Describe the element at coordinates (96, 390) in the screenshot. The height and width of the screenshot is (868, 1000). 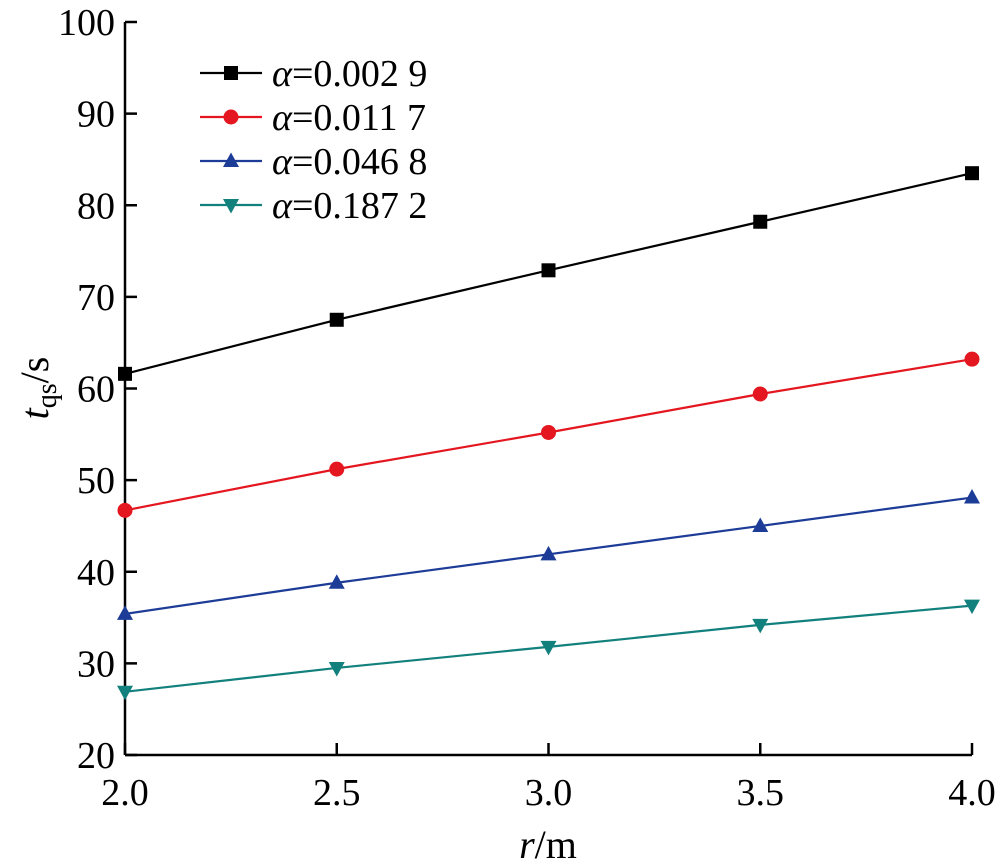
I see `y-tick-label: 60` at that location.